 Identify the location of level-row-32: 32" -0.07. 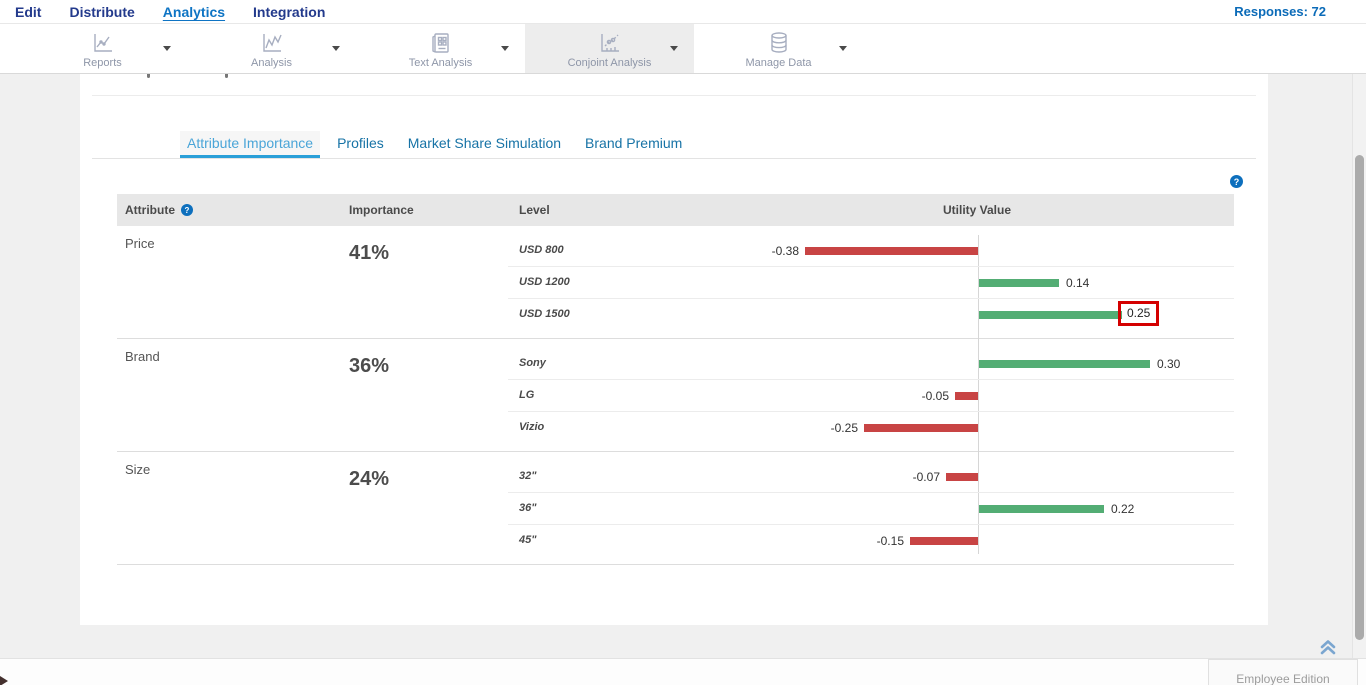
(871, 477).